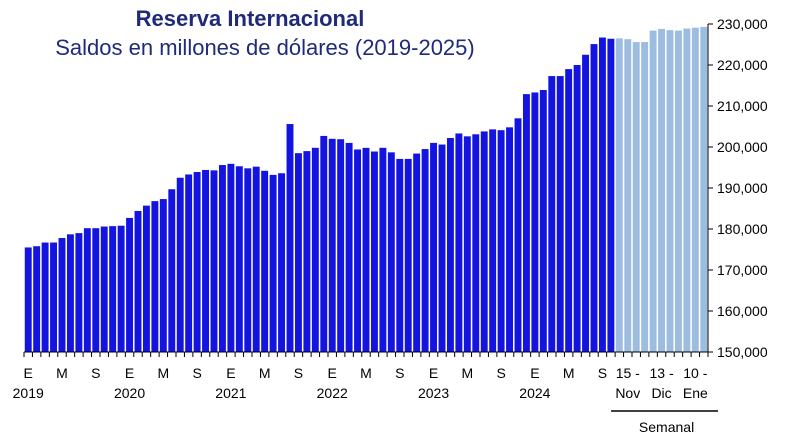  What do you see at coordinates (695, 393) in the screenshot?
I see `x-week-month-label: Ene` at bounding box center [695, 393].